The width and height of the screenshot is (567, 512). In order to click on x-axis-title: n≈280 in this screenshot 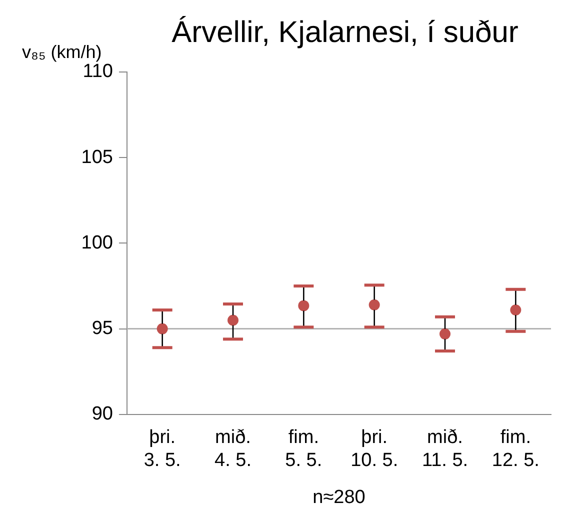, I will do `click(339, 497)`.